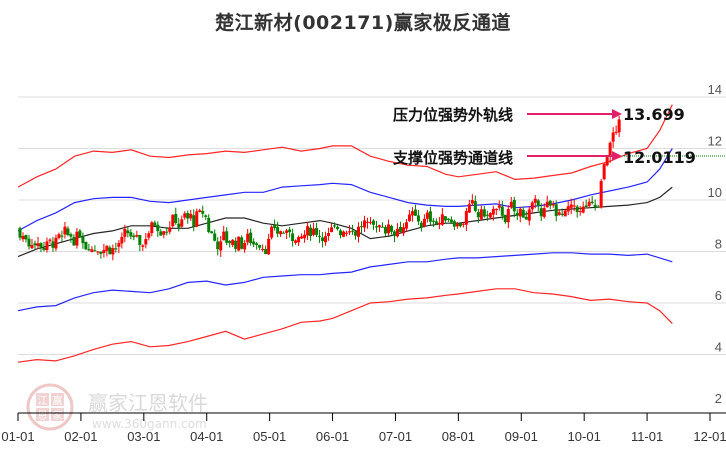 This screenshot has height=450, width=726. I want to click on x-tick-label: 01-01, so click(17, 436).